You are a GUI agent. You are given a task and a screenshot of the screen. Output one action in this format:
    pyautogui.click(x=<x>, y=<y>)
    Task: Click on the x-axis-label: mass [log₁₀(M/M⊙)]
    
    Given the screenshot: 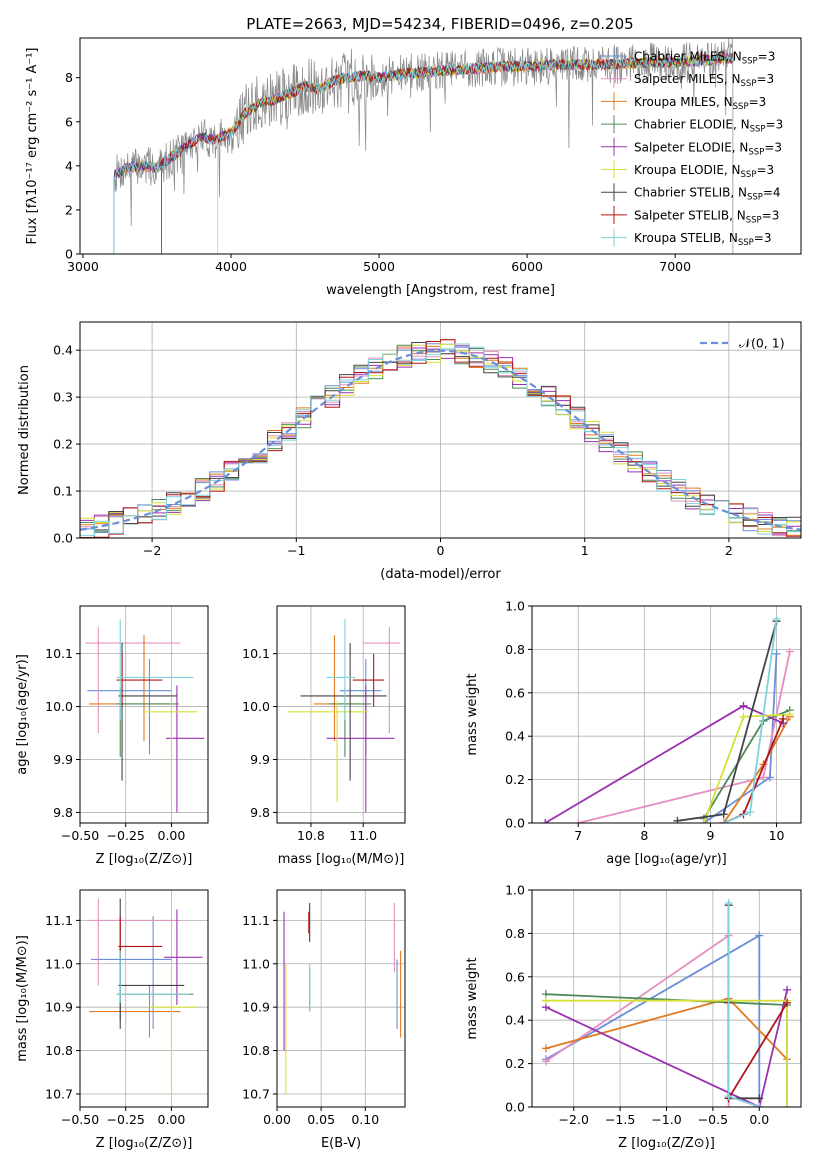 What is the action you would take?
    pyautogui.click(x=341, y=859)
    